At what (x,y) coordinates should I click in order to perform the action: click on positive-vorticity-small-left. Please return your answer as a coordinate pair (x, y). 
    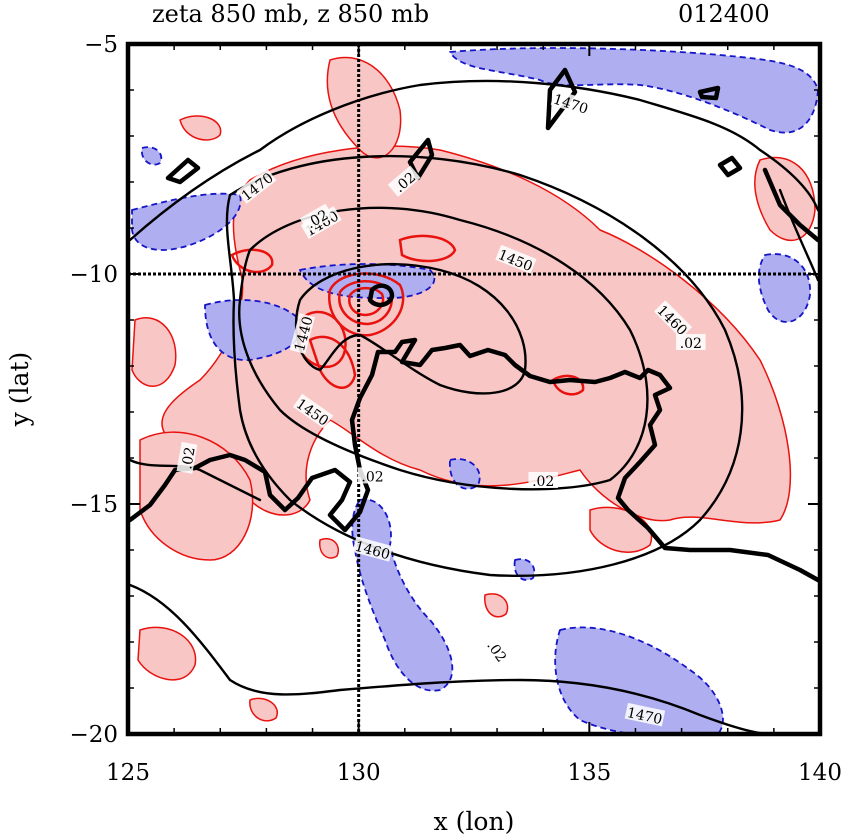
    Looking at the image, I should click on (167, 653).